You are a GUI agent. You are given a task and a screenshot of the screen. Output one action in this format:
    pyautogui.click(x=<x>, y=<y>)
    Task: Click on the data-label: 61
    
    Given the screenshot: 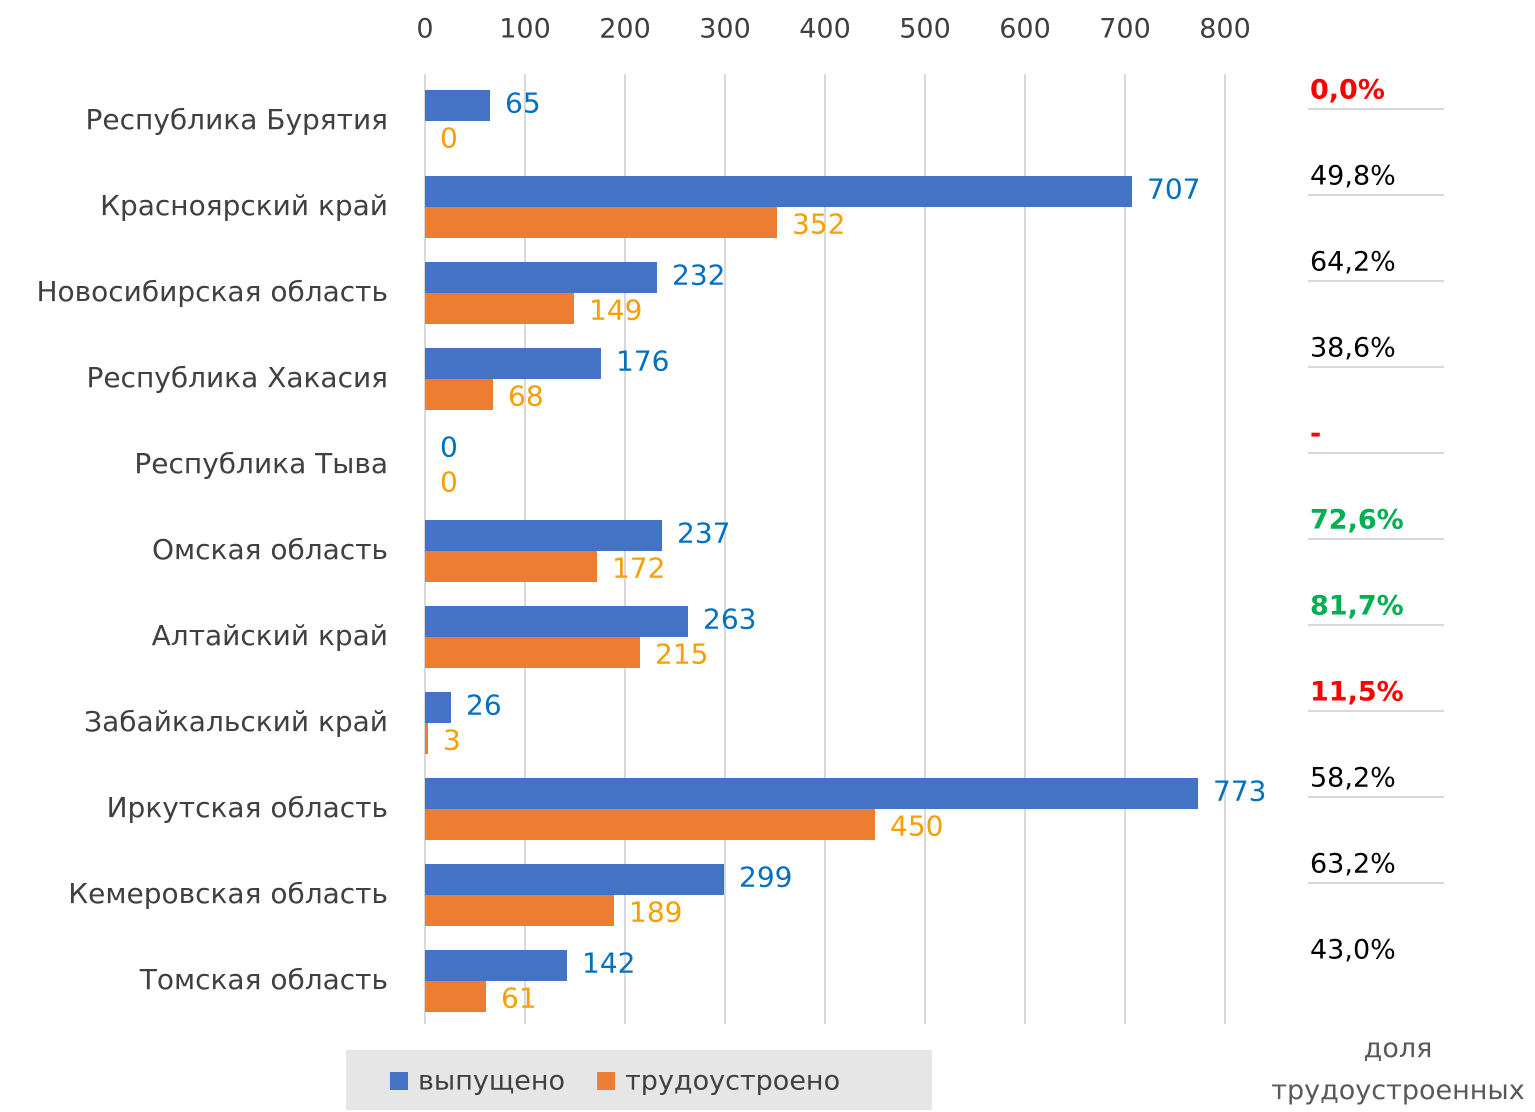 What is the action you would take?
    pyautogui.click(x=519, y=998)
    